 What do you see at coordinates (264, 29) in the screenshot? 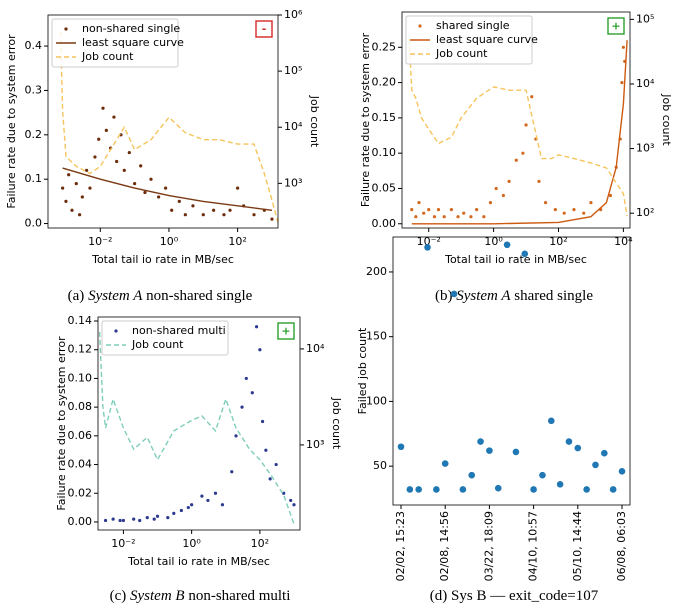
I see `badge-label: -` at bounding box center [264, 29].